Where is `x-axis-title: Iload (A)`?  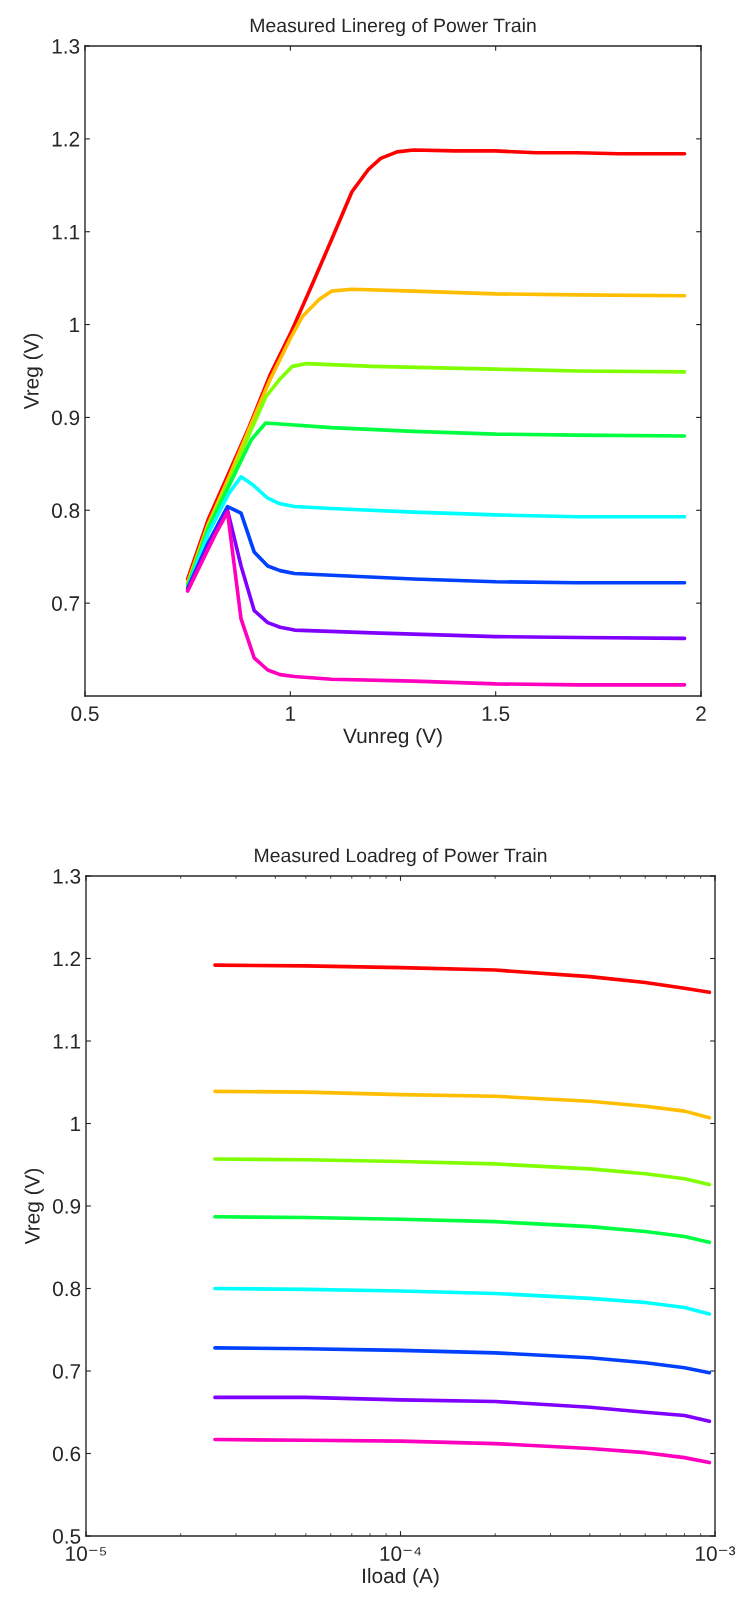 x-axis-title: Iload (A) is located at coordinates (401, 1577).